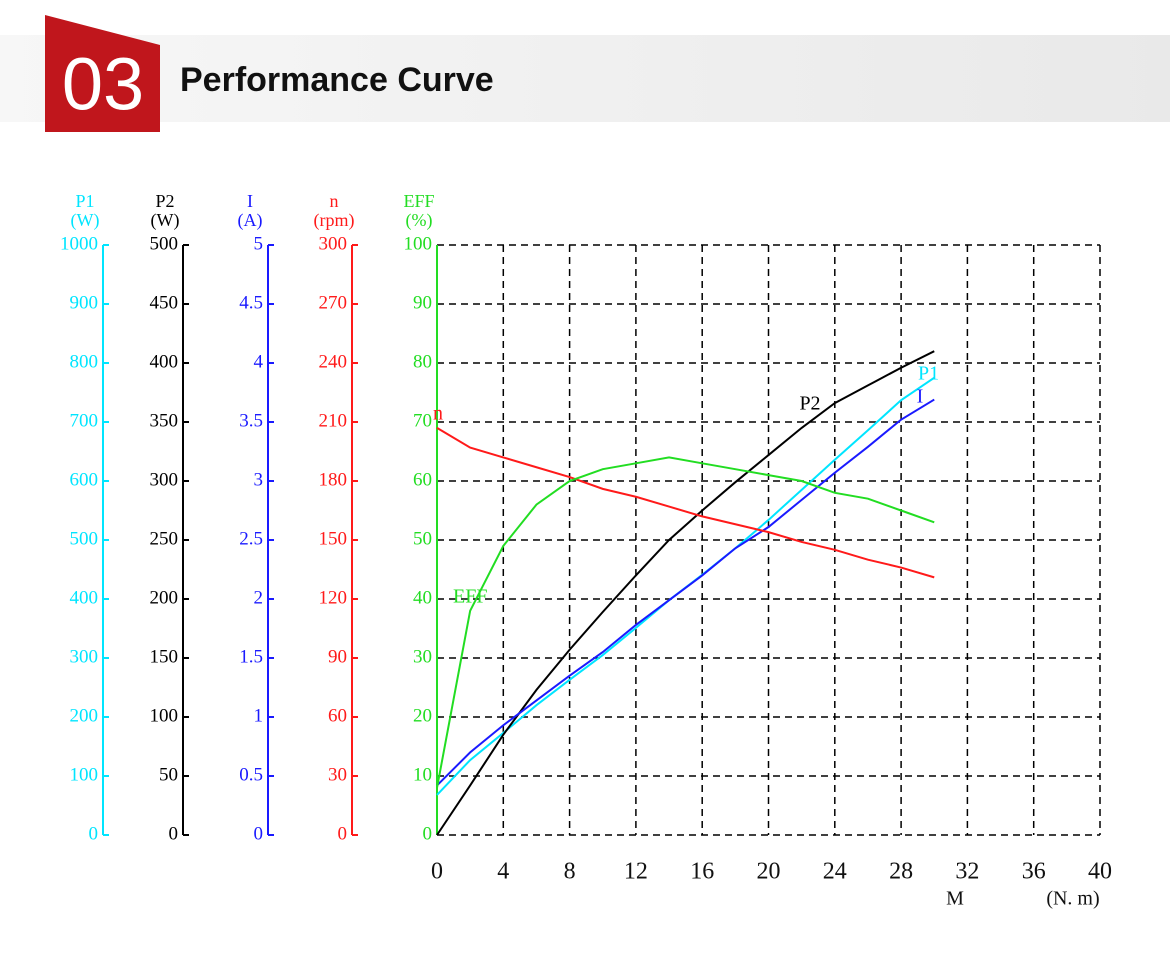  I want to click on x-tick-label: 24, so click(835, 872).